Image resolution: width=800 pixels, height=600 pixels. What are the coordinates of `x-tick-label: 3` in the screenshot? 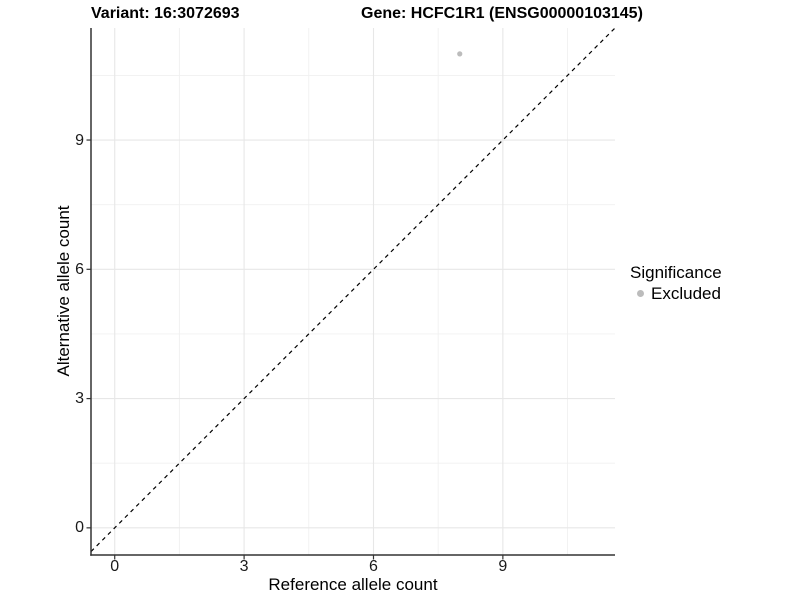 It's located at (244, 566).